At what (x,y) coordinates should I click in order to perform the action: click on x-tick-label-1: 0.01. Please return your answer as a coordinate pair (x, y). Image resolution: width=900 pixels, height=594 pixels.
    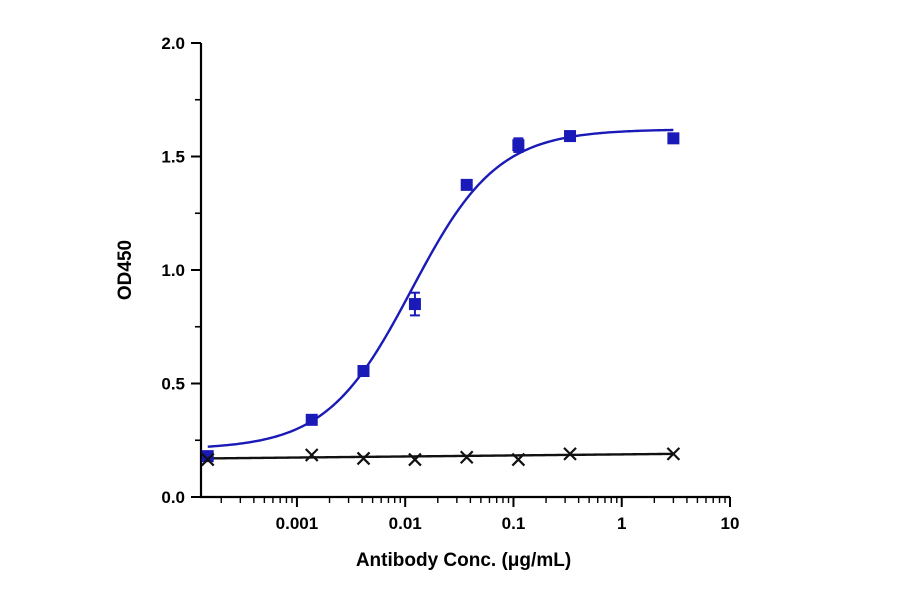
    Looking at the image, I should click on (405, 523).